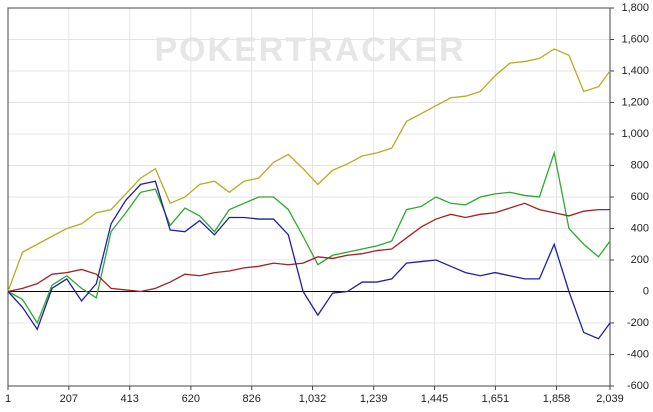 The width and height of the screenshot is (653, 412). Describe the element at coordinates (635, 39) in the screenshot. I see `y-tick-label: 1,600` at that location.